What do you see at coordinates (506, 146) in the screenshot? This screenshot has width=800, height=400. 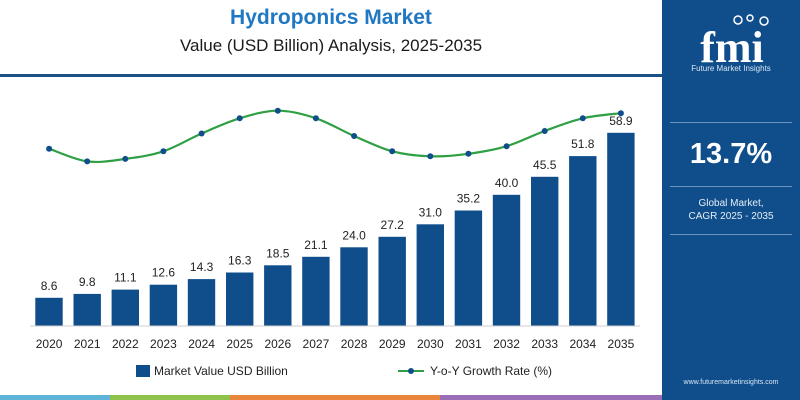 I see `growth-point-2032` at bounding box center [506, 146].